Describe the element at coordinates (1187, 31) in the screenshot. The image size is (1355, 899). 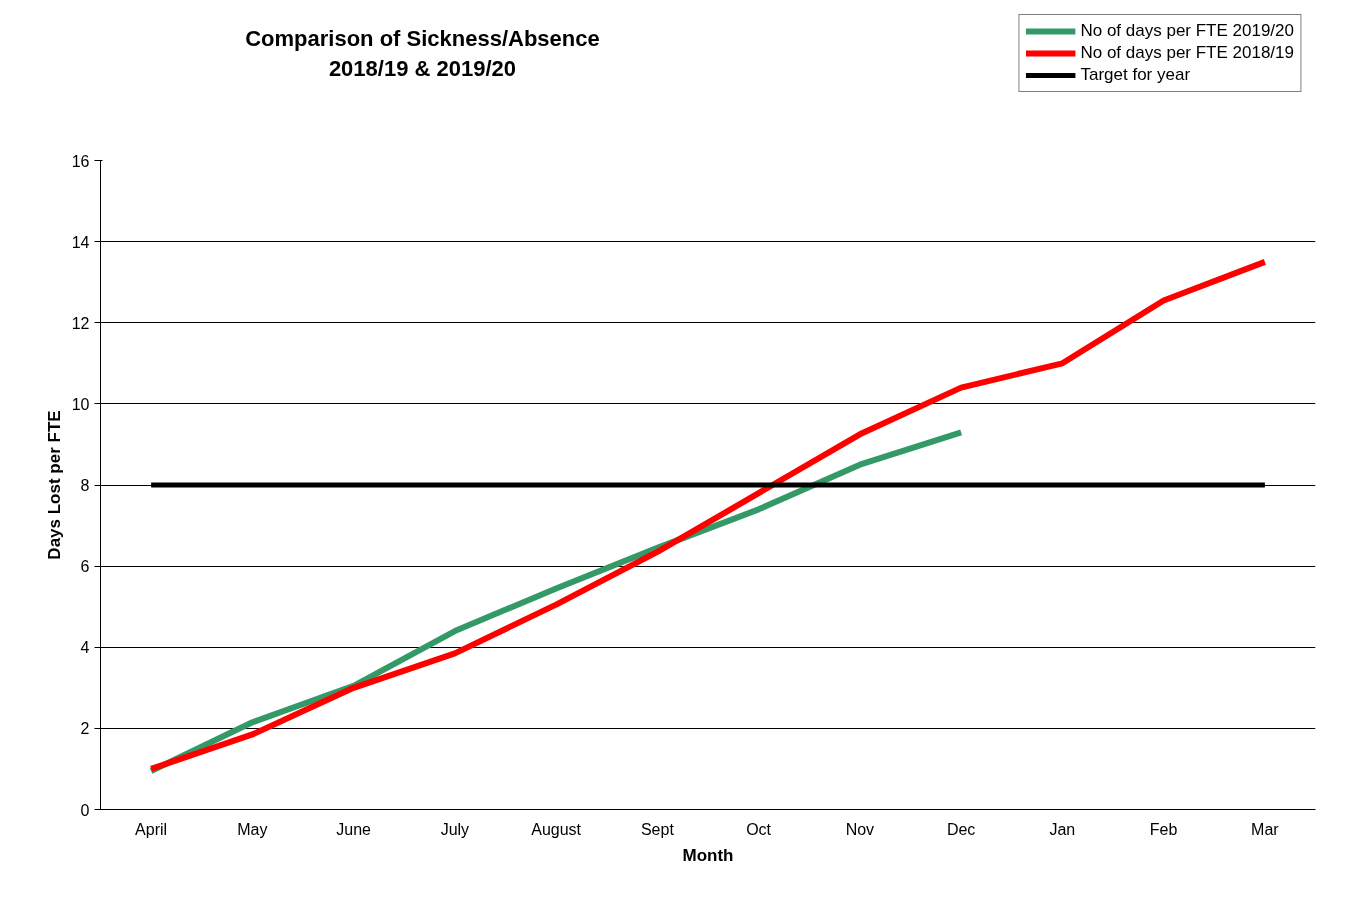
I see `legend-label: No of days per FTE 2019/20` at that location.